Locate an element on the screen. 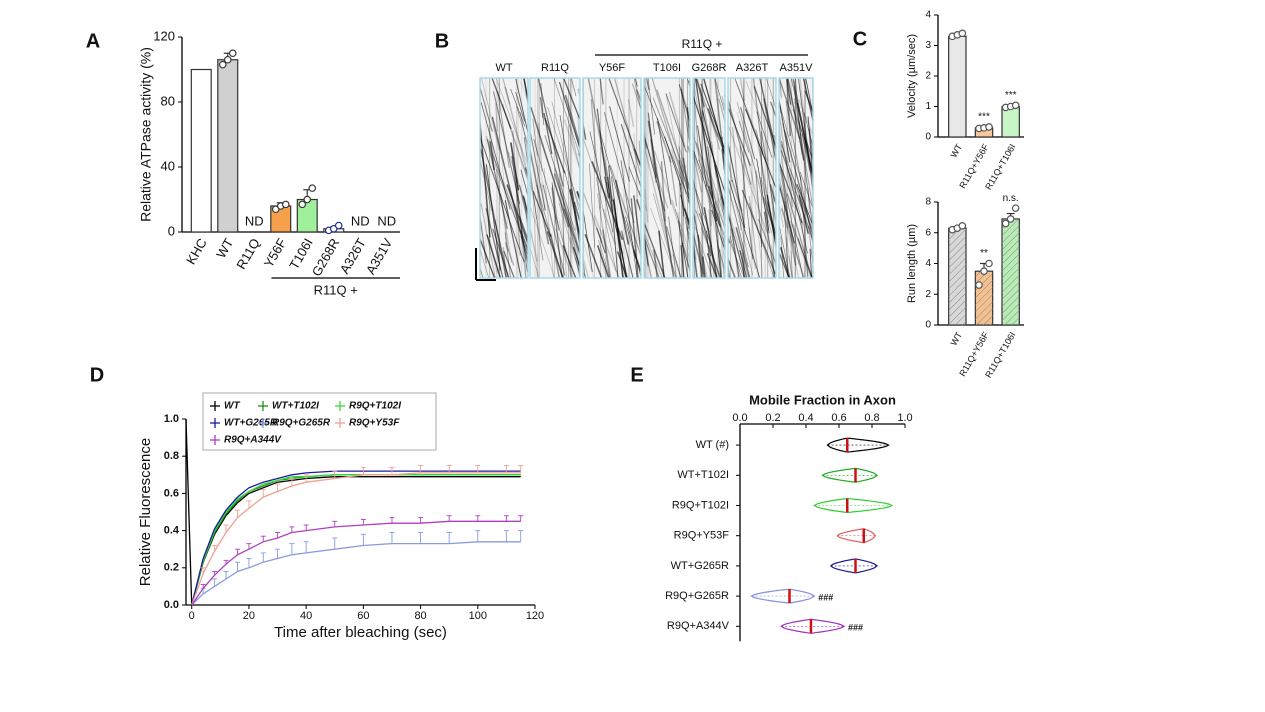 Image resolution: width=1265 pixels, height=712 pixels. lane-border is located at coordinates (504, 178).